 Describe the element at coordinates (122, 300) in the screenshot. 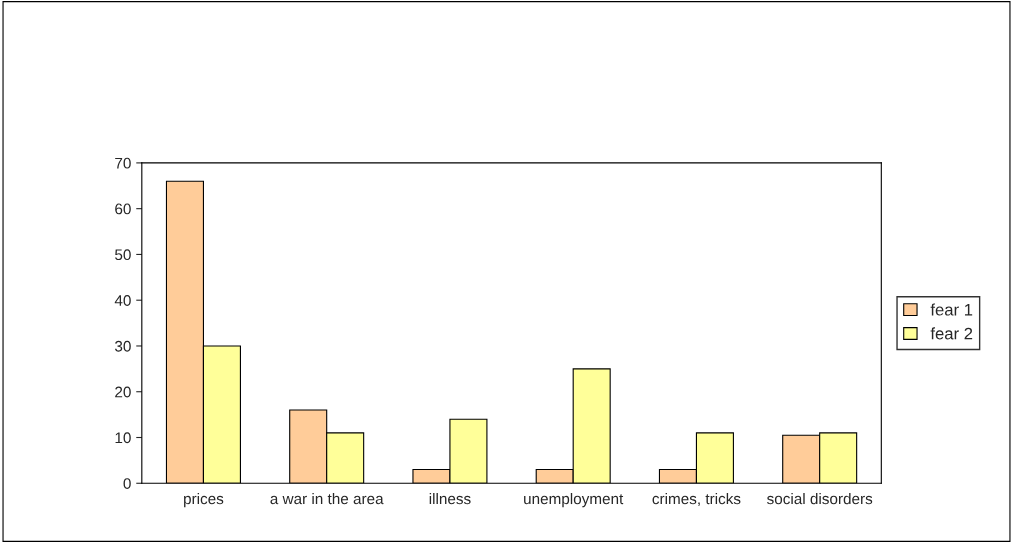

I see `y-tick-label: 40` at that location.